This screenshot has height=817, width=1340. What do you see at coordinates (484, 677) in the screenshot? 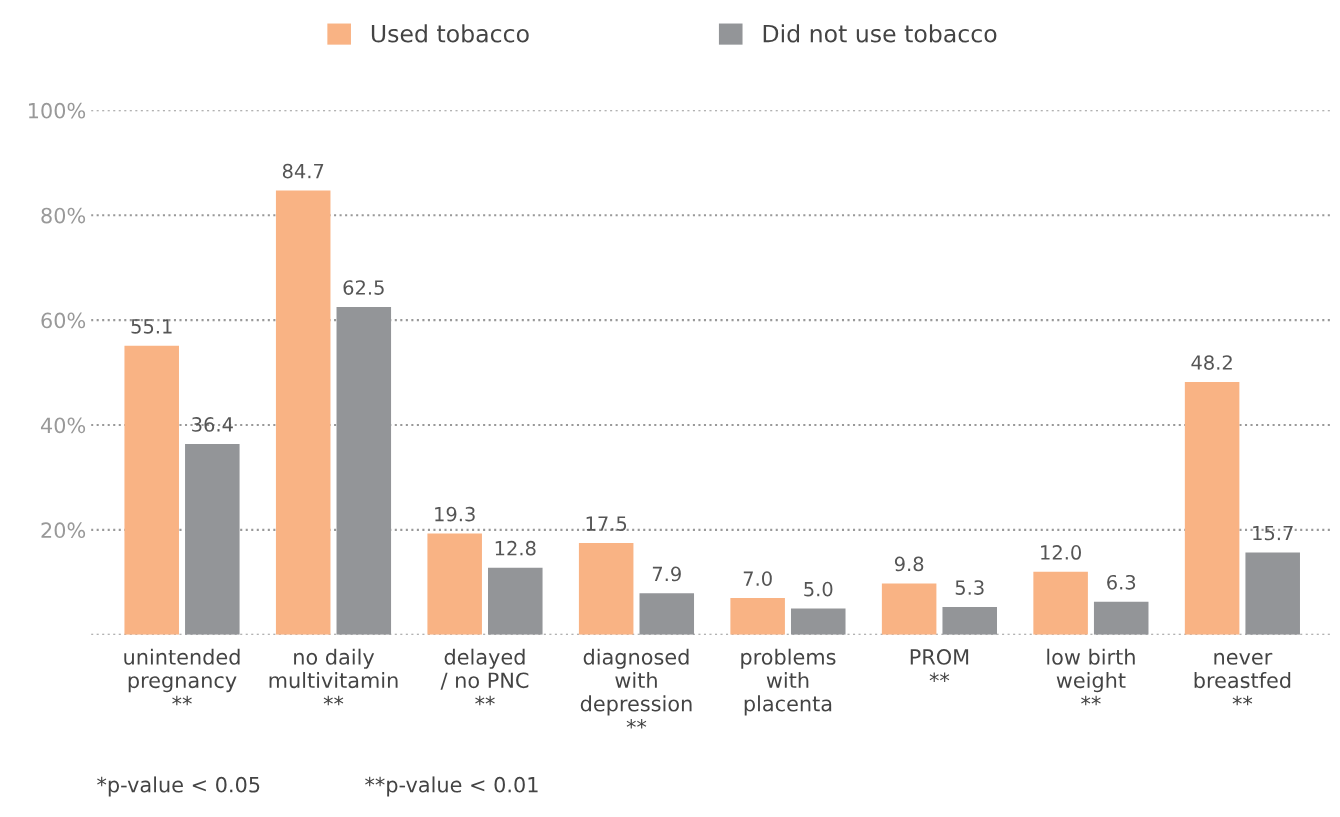
I see `x-tick-label: delayed / no PNC **` at bounding box center [484, 677].